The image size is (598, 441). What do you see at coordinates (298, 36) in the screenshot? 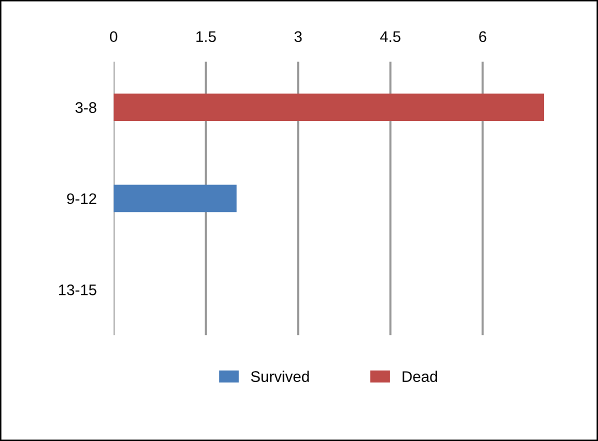
I see `x-tick-label: 3` at bounding box center [298, 36].